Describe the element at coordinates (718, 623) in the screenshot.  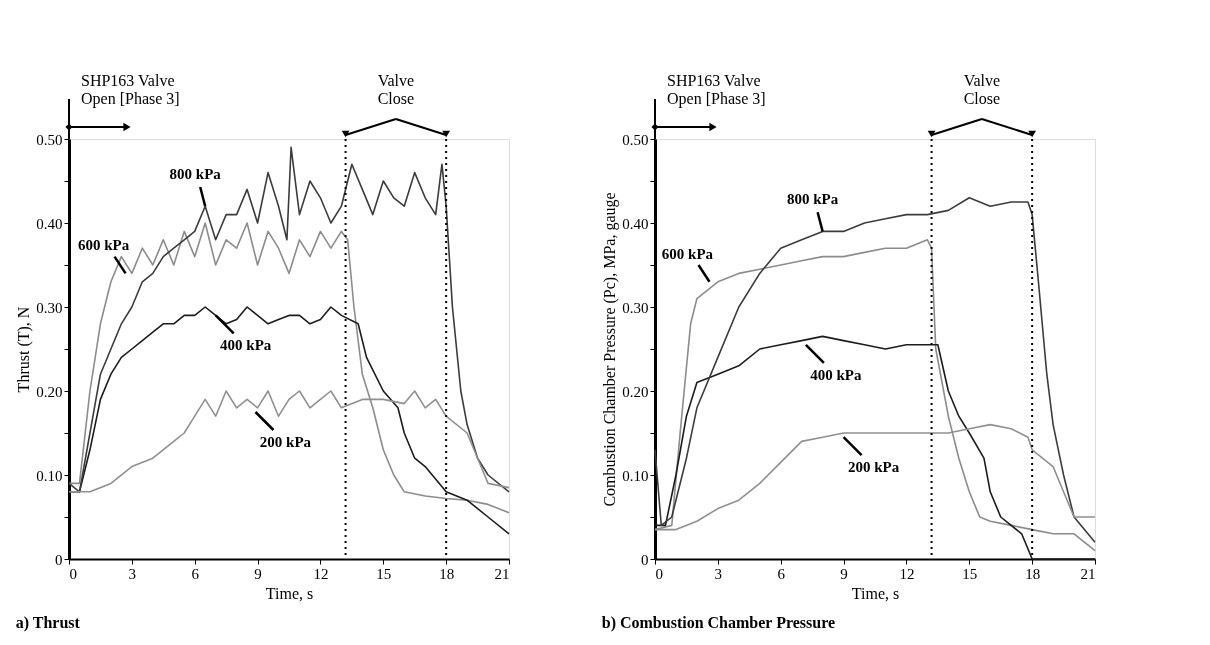
I see `text: b) Combustion Chamber Pressure` at that location.